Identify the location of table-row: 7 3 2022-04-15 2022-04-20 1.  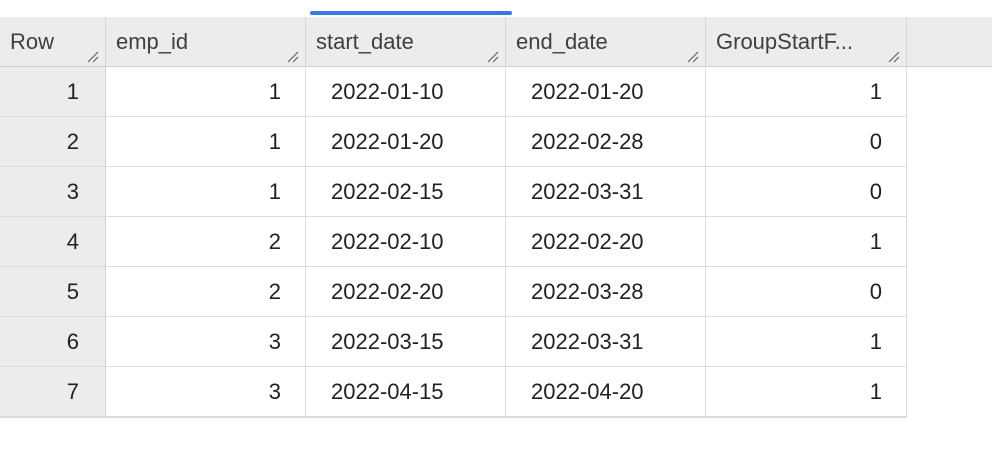
(453, 392).